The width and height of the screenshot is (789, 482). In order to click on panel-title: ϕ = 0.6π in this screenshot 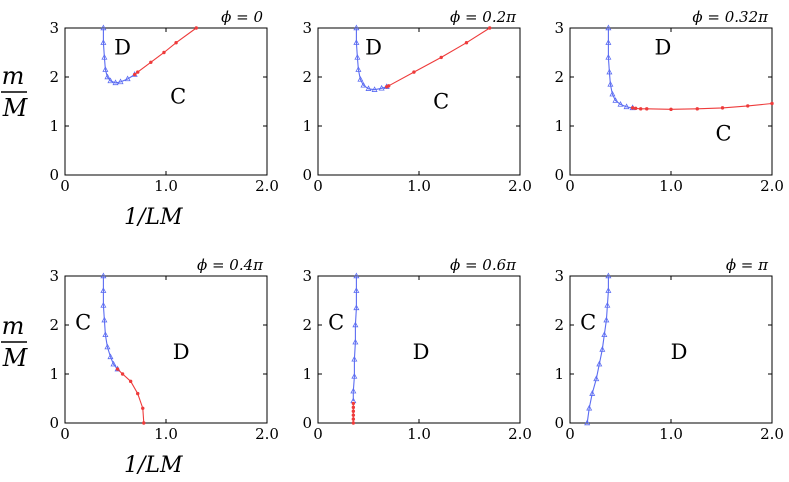, I will do `click(483, 265)`.